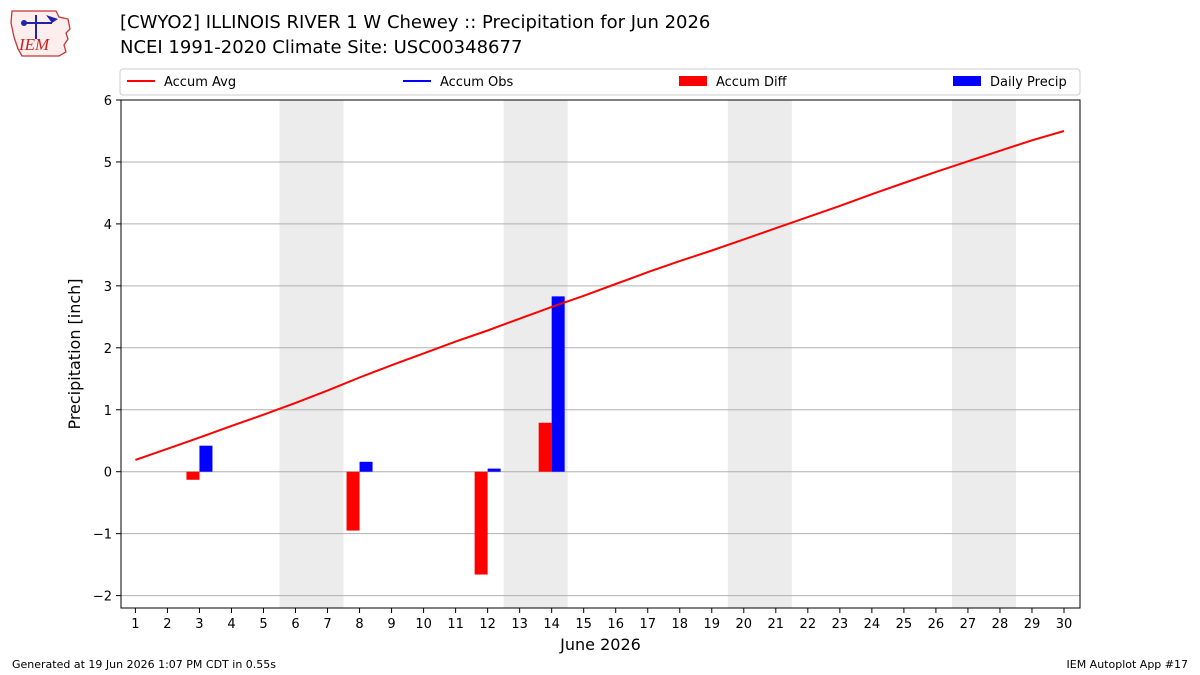 This screenshot has height=675, width=1200. I want to click on legend-label: Daily Precip, so click(1028, 82).